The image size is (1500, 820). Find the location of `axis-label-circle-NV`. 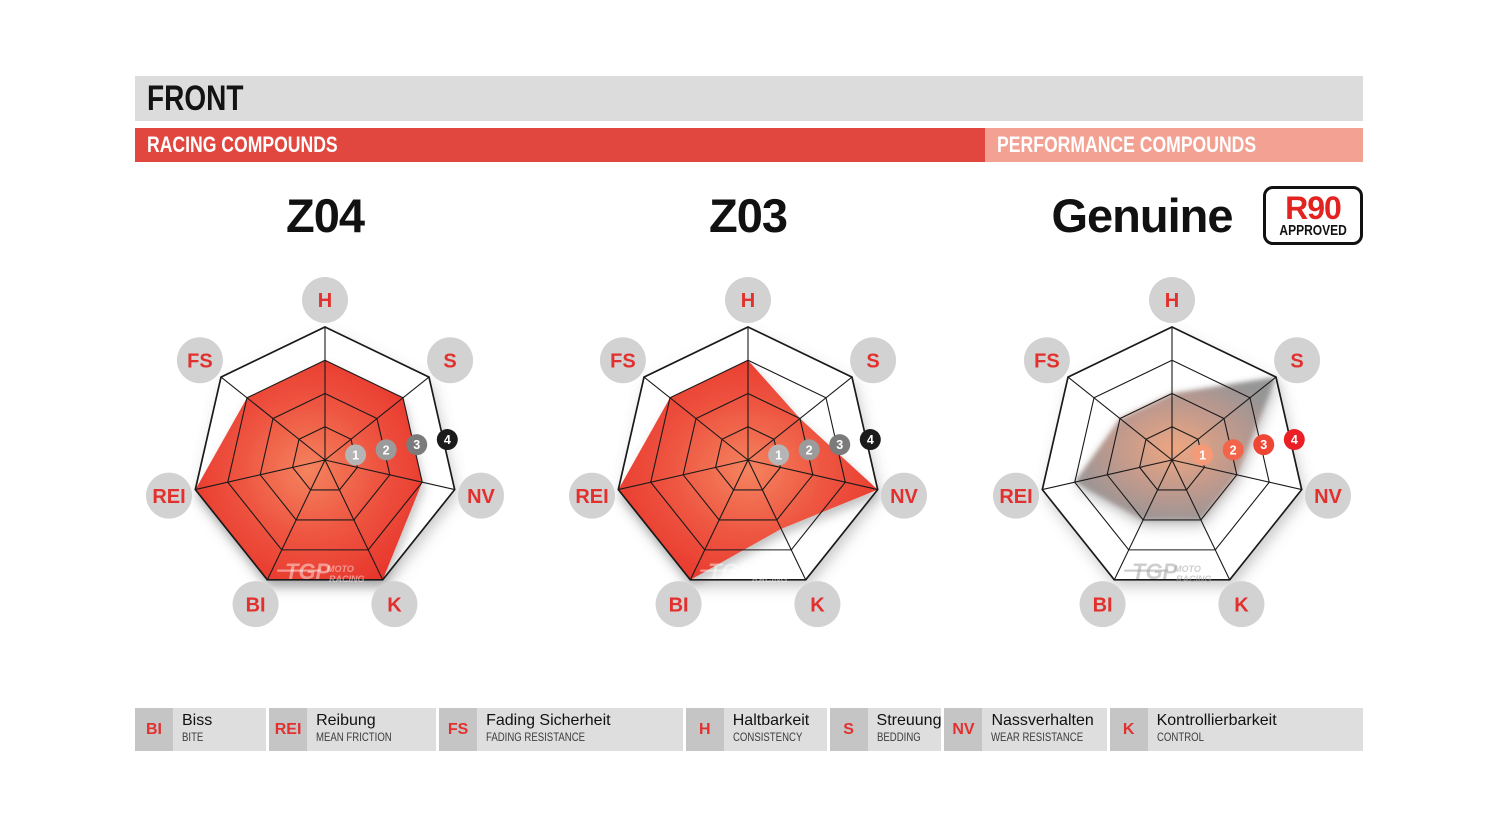

axis-label-circle-NV is located at coordinates (1327, 495).